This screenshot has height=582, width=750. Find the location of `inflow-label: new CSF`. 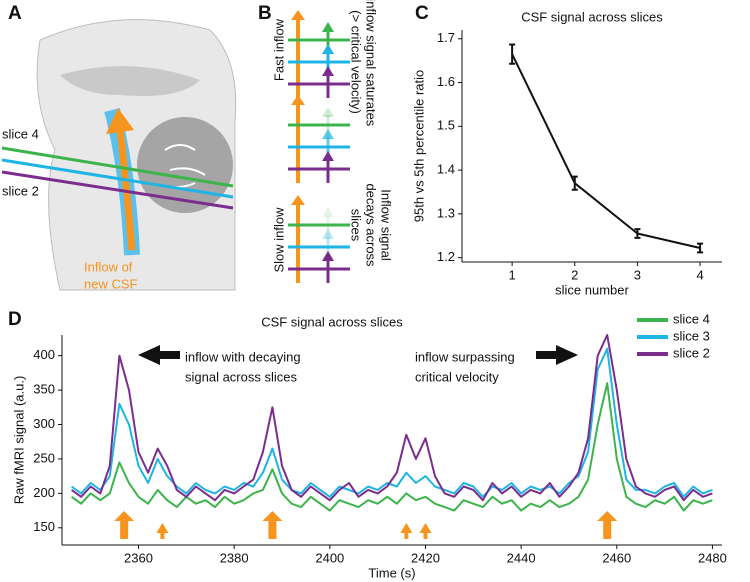

inflow-label: new CSF is located at coordinates (111, 283).